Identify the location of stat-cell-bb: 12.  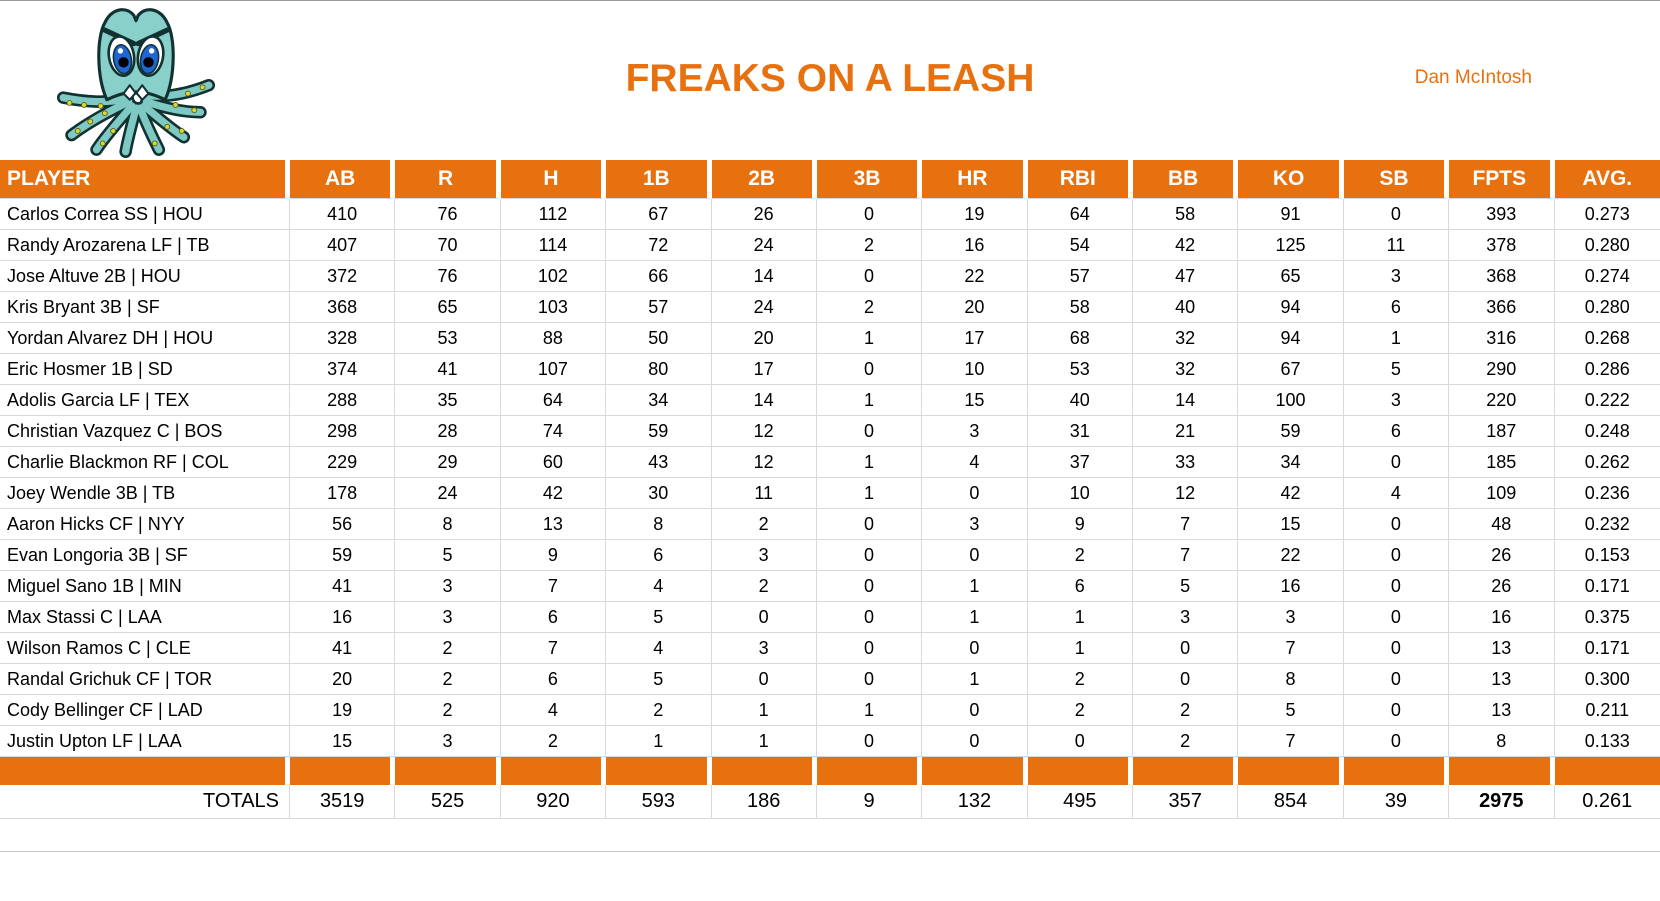
(1186, 493).